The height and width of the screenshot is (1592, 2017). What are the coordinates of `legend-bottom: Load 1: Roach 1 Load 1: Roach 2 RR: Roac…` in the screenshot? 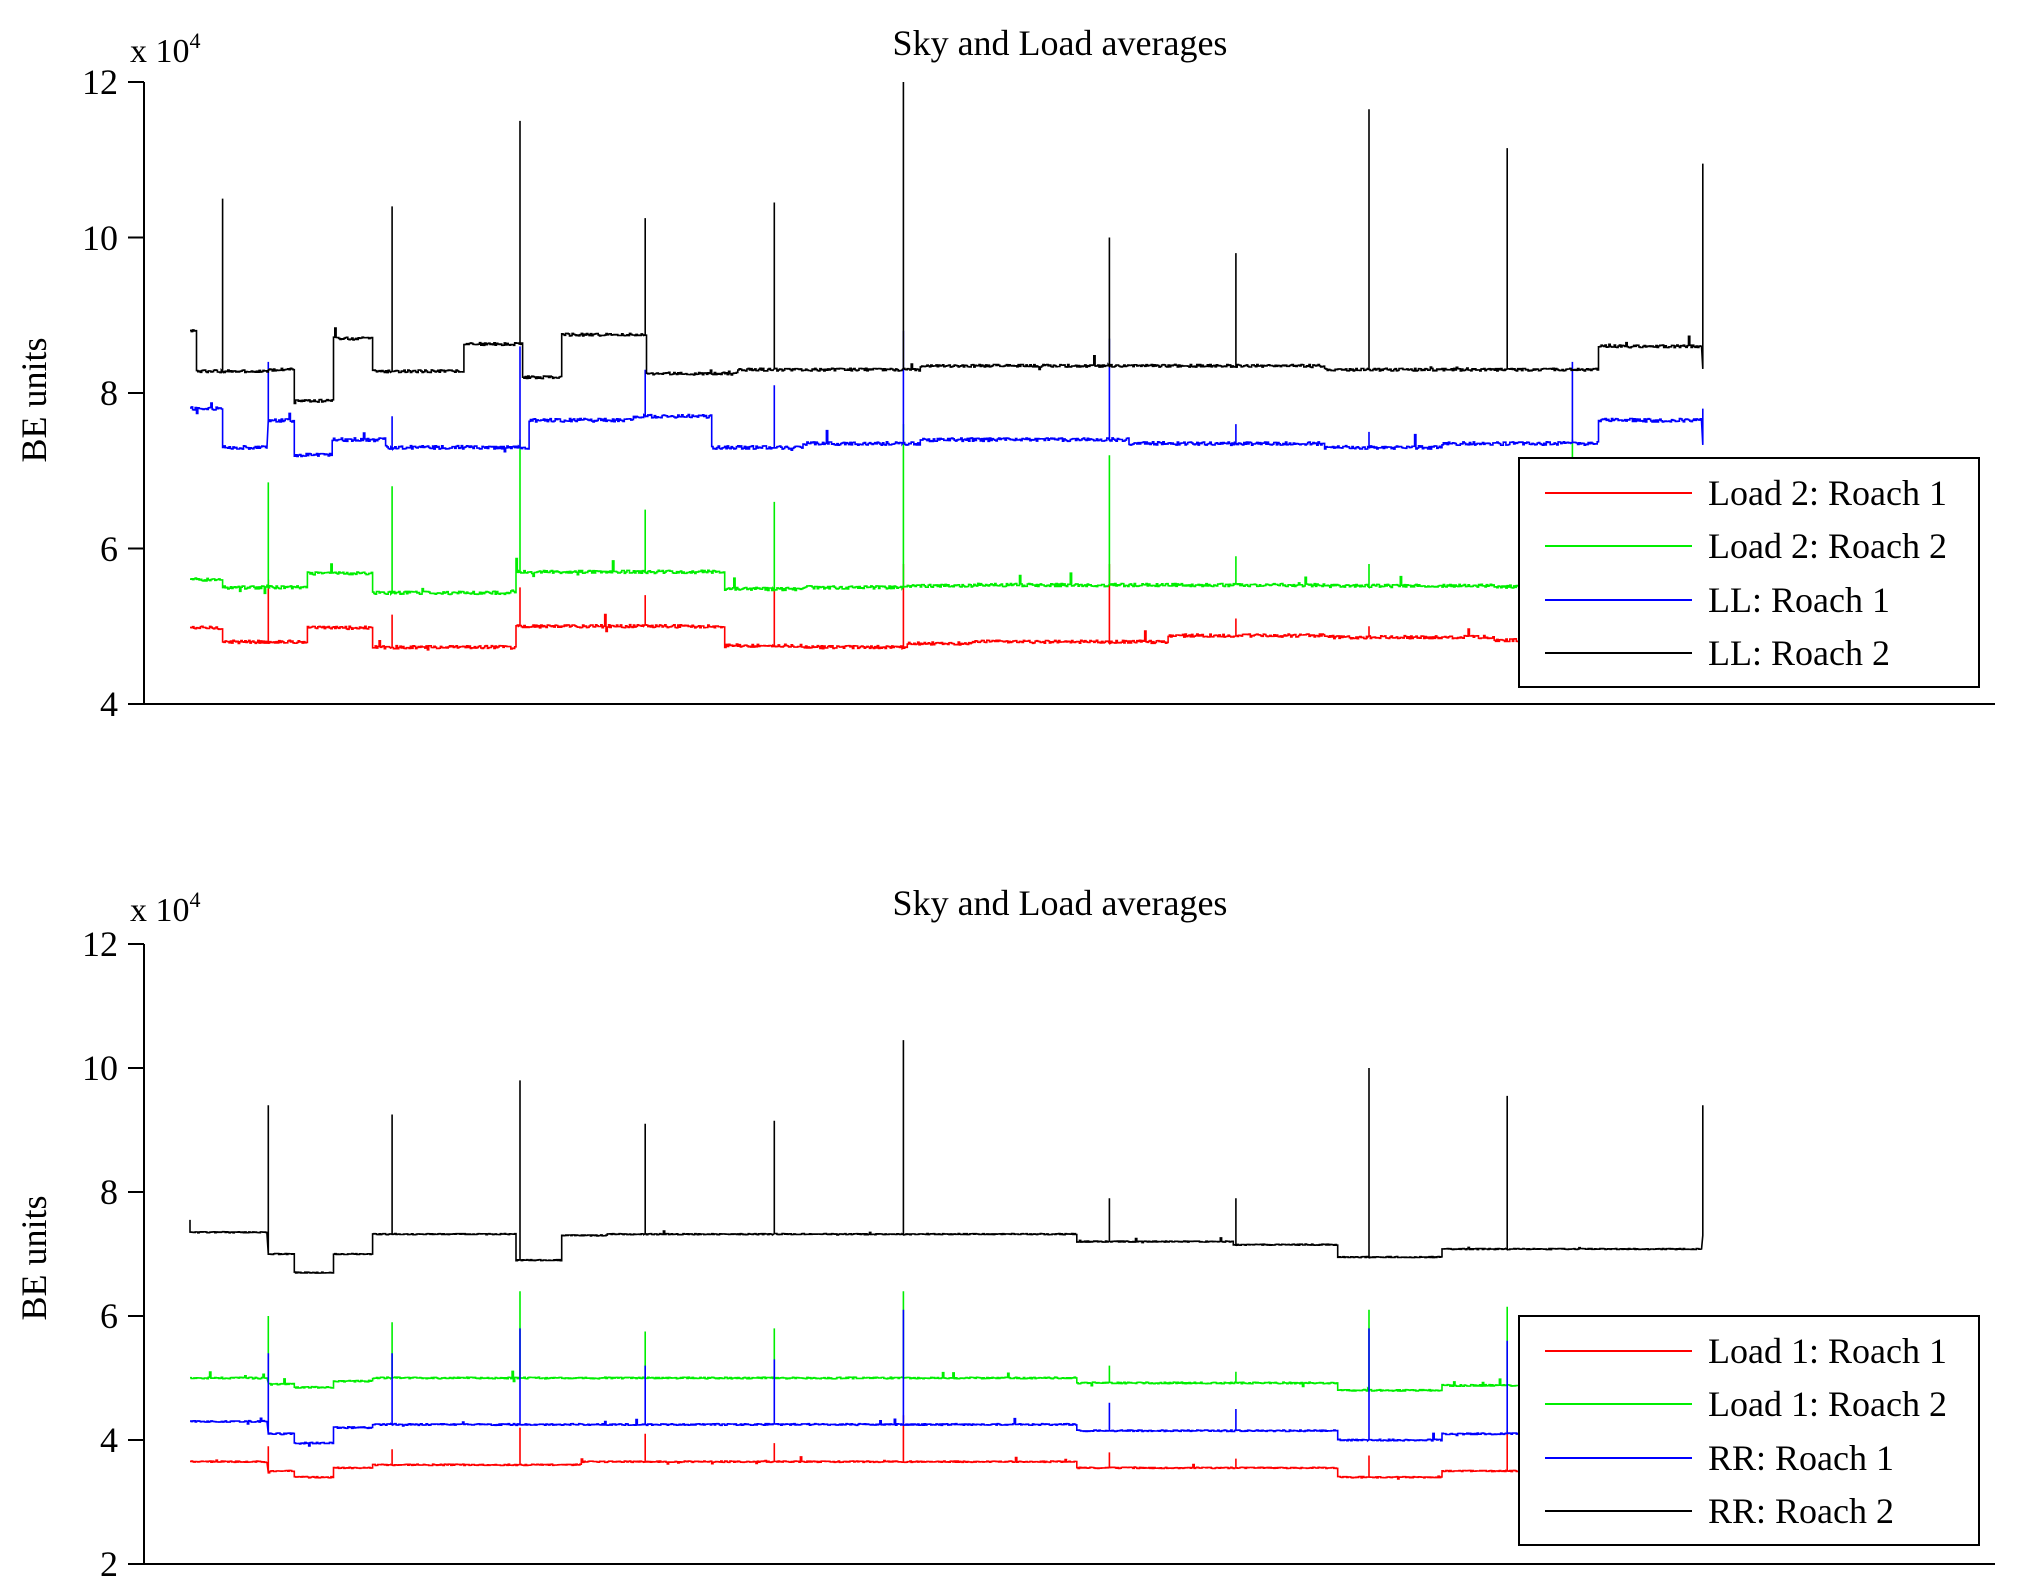 It's located at (1749, 1430).